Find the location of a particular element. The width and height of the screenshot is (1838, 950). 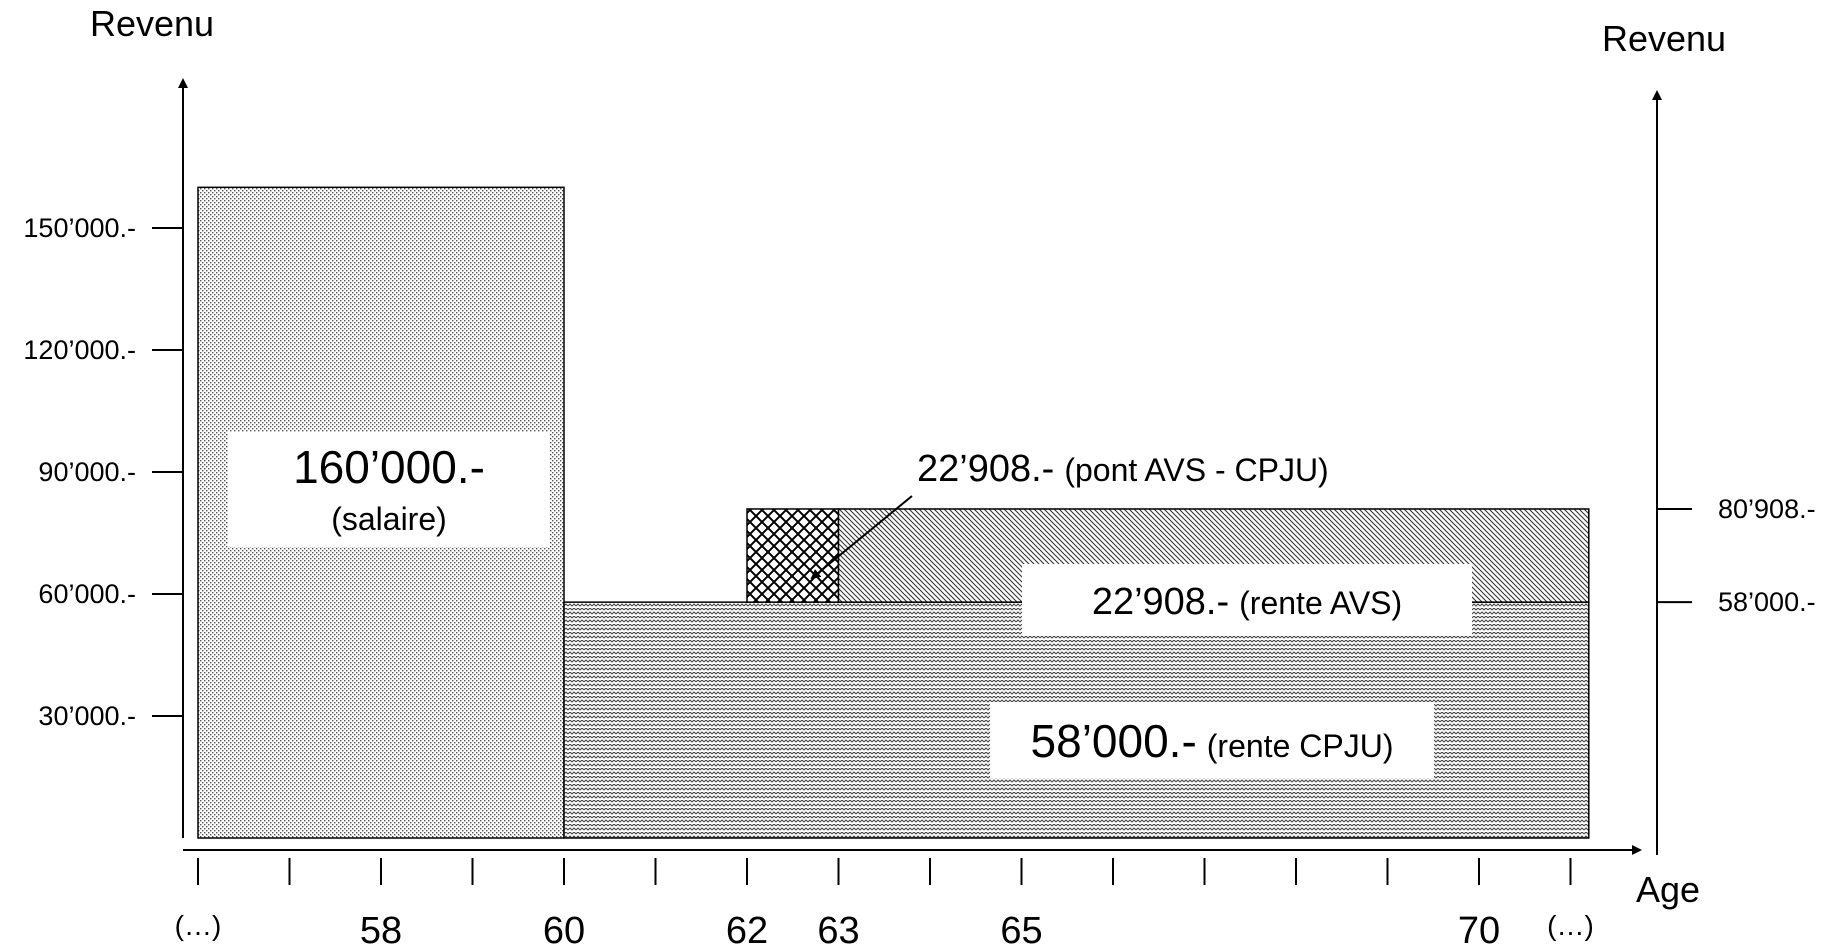

x-axis-ticks: (…) 58 60 62 63 65 70 (…) is located at coordinates (884, 904).